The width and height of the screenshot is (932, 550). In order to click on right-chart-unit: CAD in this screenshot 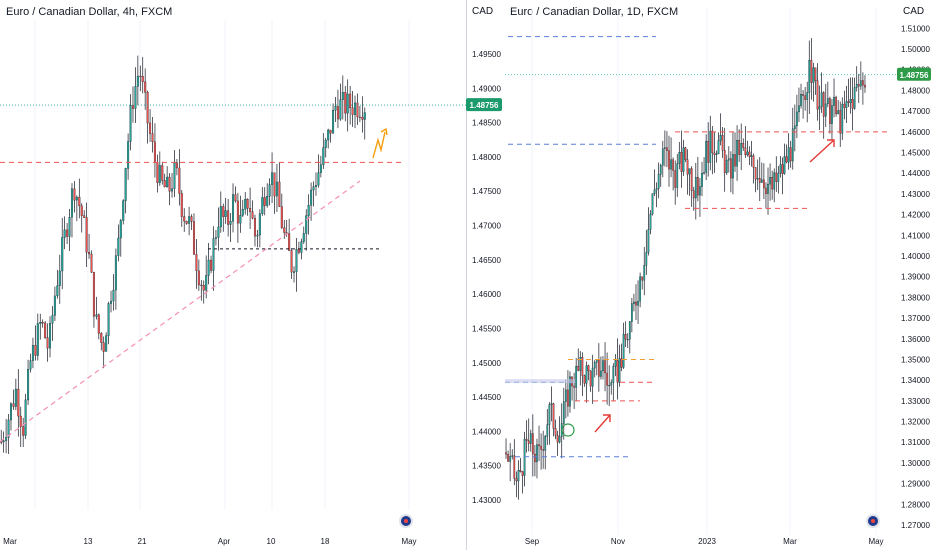, I will do `click(914, 11)`.